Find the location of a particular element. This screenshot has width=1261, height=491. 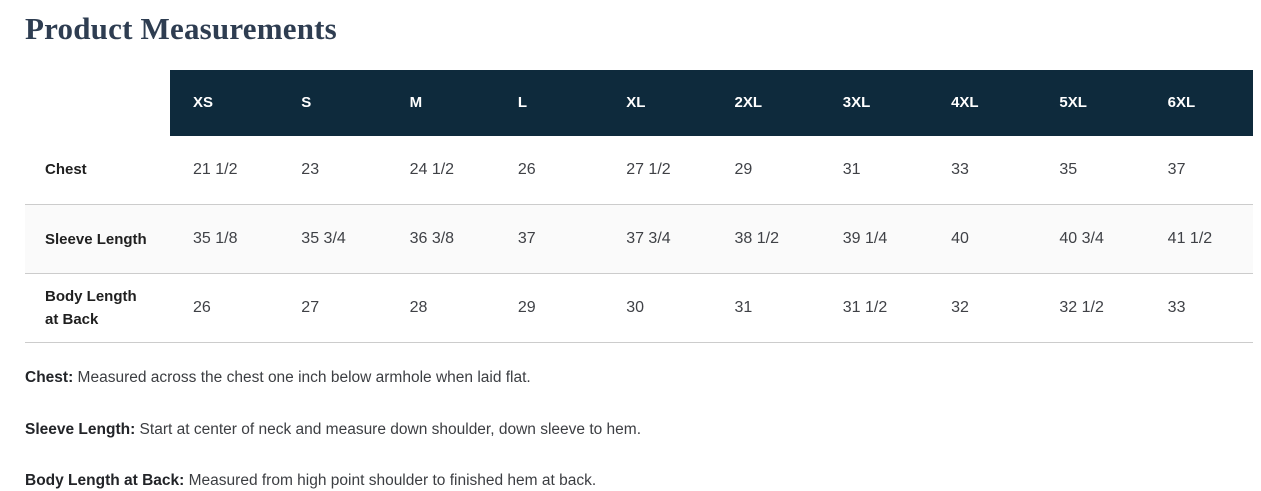

measurement-cell: 28 is located at coordinates (418, 308).